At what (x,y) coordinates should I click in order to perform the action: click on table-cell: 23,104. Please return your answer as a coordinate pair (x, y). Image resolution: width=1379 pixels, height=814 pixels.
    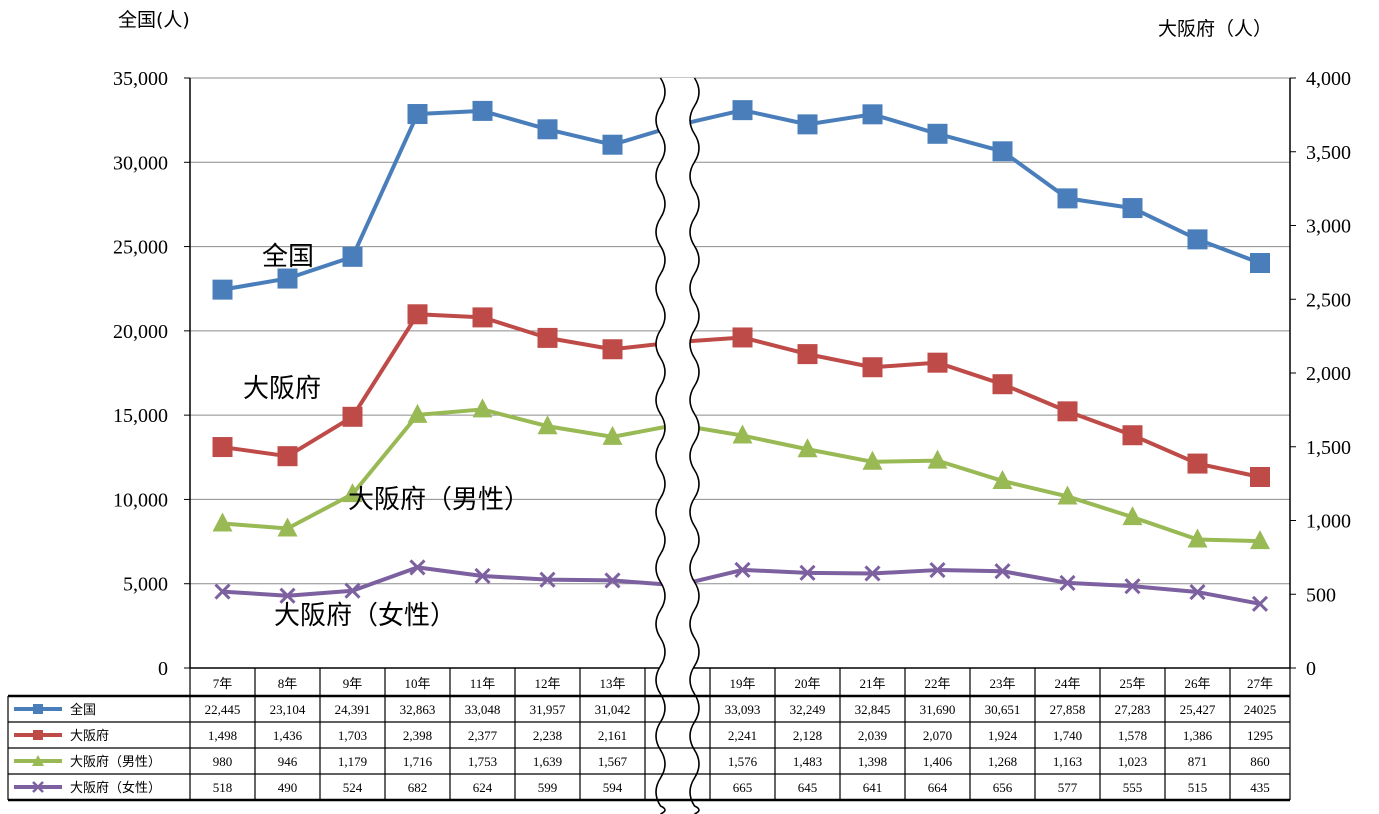
    Looking at the image, I should click on (288, 709).